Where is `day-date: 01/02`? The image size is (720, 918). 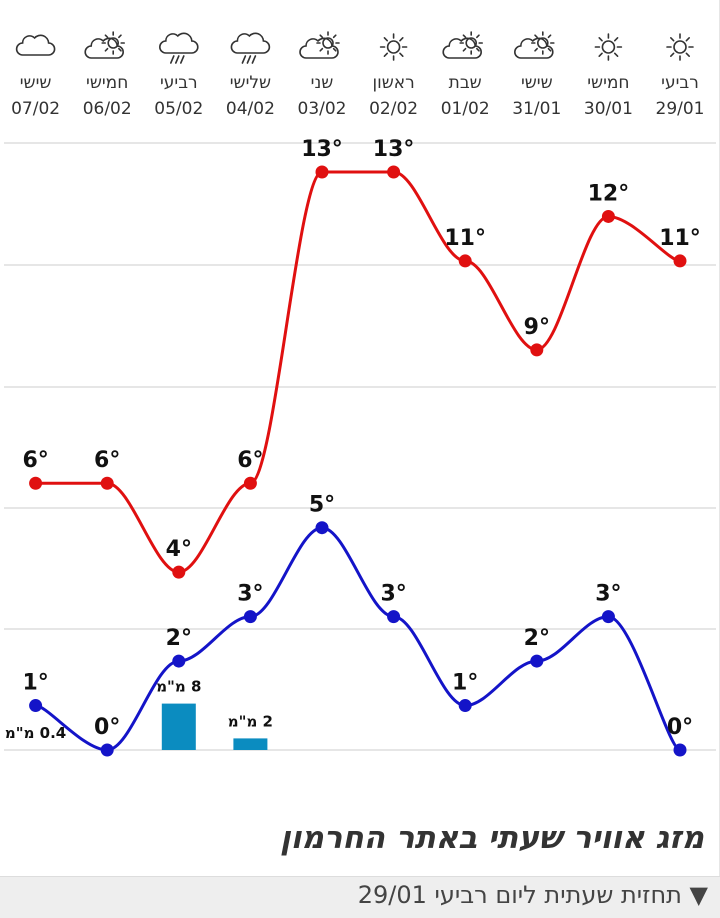 day-date: 01/02 is located at coordinates (465, 109).